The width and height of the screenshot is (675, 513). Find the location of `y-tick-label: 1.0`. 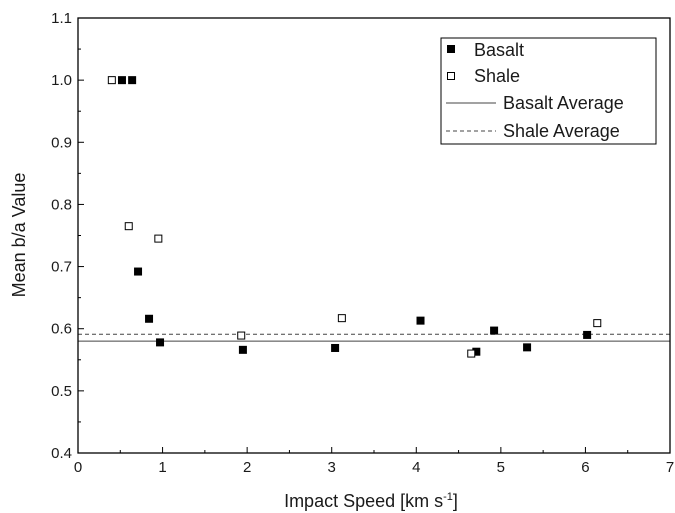

y-tick-label: 1.0 is located at coordinates (61, 80).